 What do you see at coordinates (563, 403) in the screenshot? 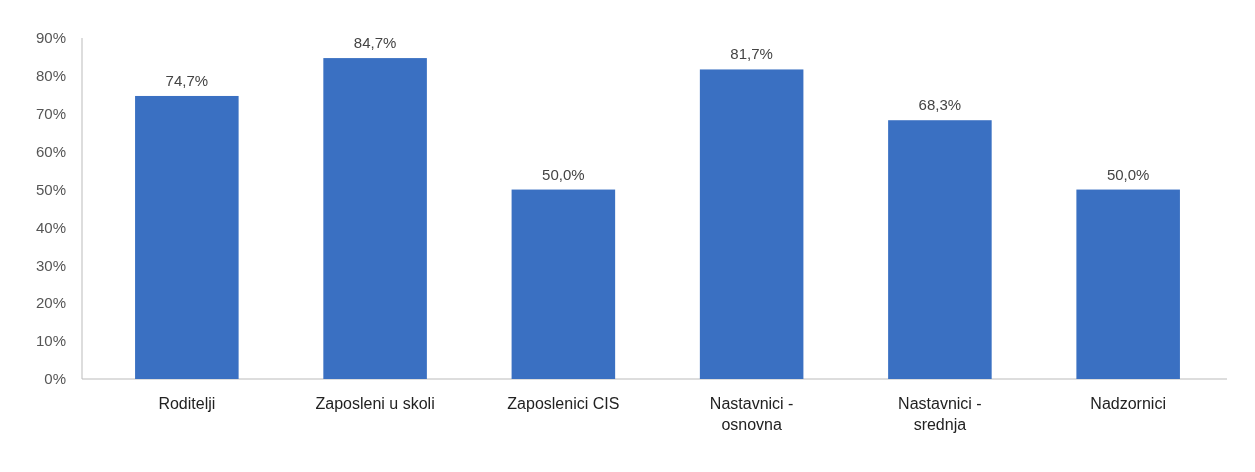
I see `x-tick-label: Zaposlenici CIS` at bounding box center [563, 403].